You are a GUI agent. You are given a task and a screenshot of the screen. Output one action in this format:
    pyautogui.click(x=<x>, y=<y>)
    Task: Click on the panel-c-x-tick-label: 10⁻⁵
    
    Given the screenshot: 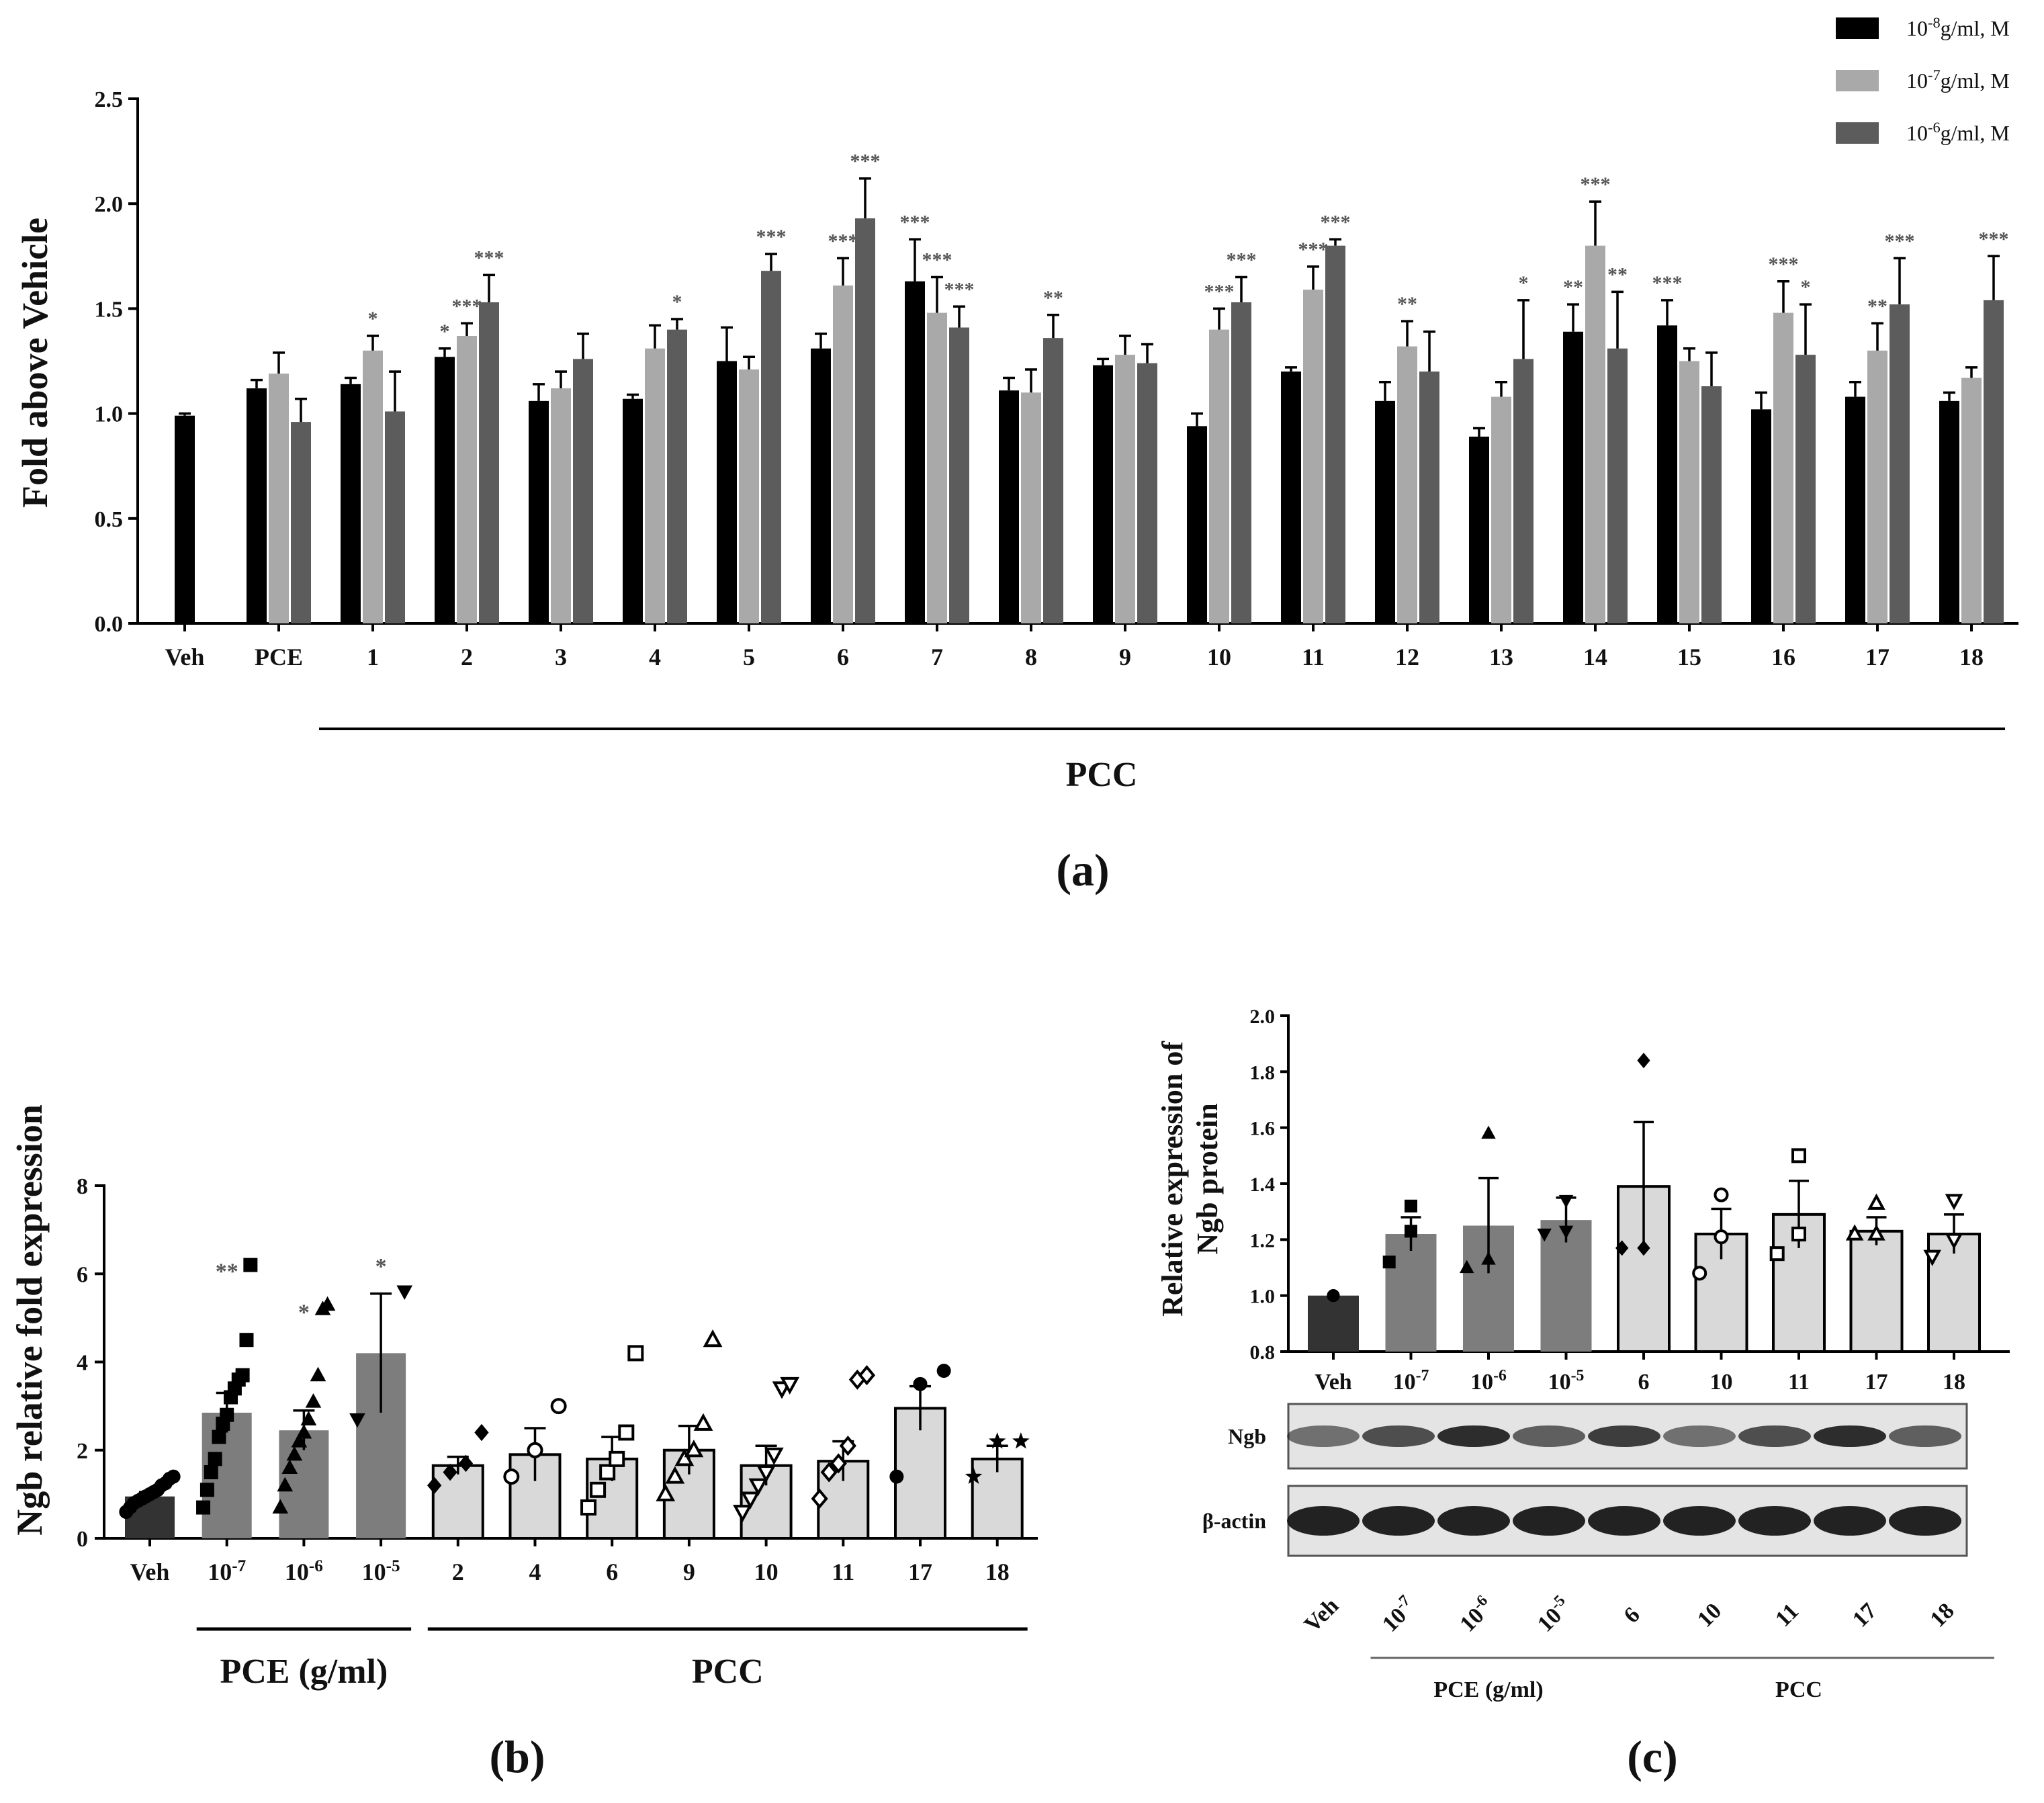 What is the action you would take?
    pyautogui.click(x=1566, y=1381)
    